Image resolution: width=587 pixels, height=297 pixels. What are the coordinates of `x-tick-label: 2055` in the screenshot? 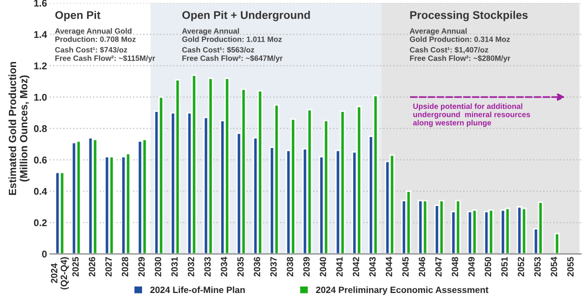 It's located at (570, 266).